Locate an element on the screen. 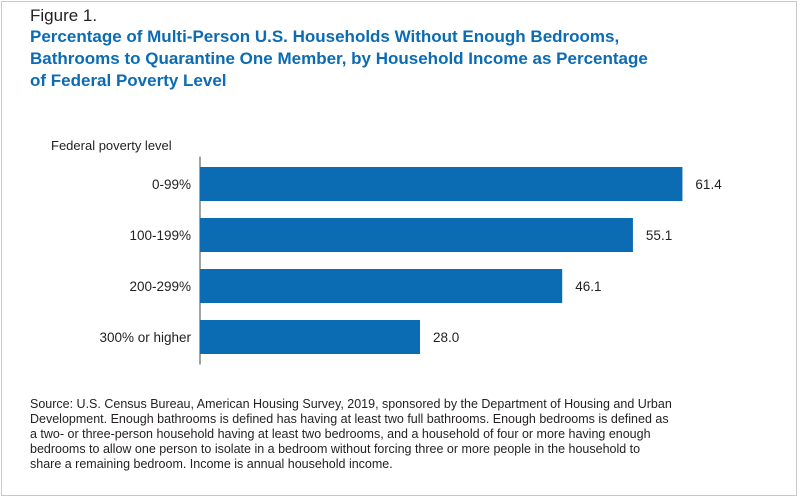 The image size is (800, 499). category-tick-label: 200-299% is located at coordinates (160, 286).